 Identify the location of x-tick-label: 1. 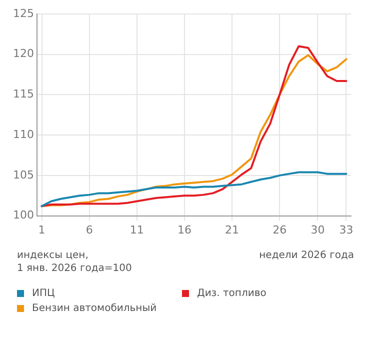
(42, 229).